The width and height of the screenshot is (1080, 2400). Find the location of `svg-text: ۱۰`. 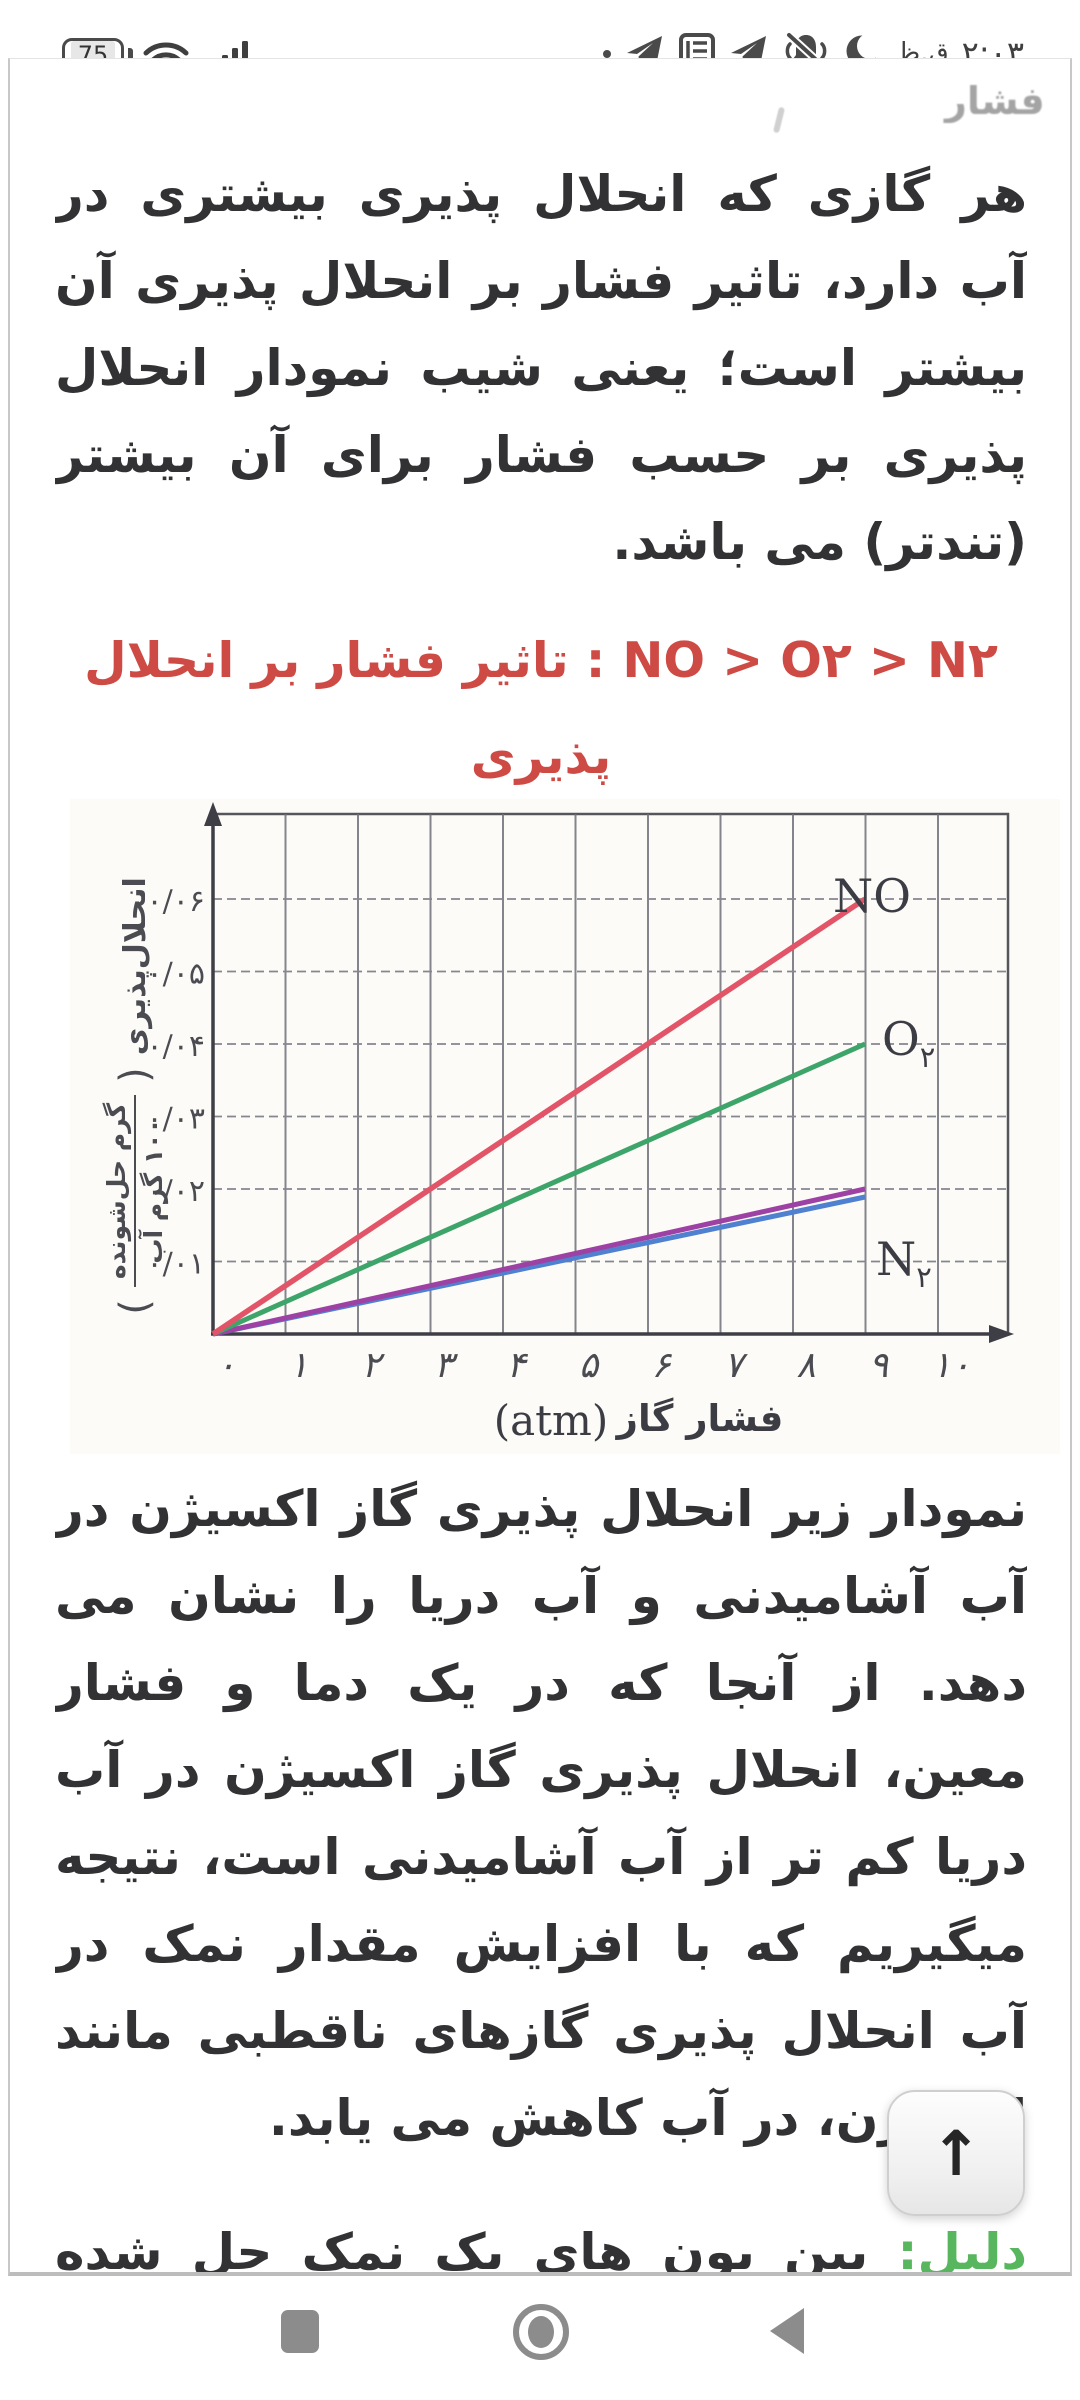

svg-text: ۱۰ is located at coordinates (951, 1365).